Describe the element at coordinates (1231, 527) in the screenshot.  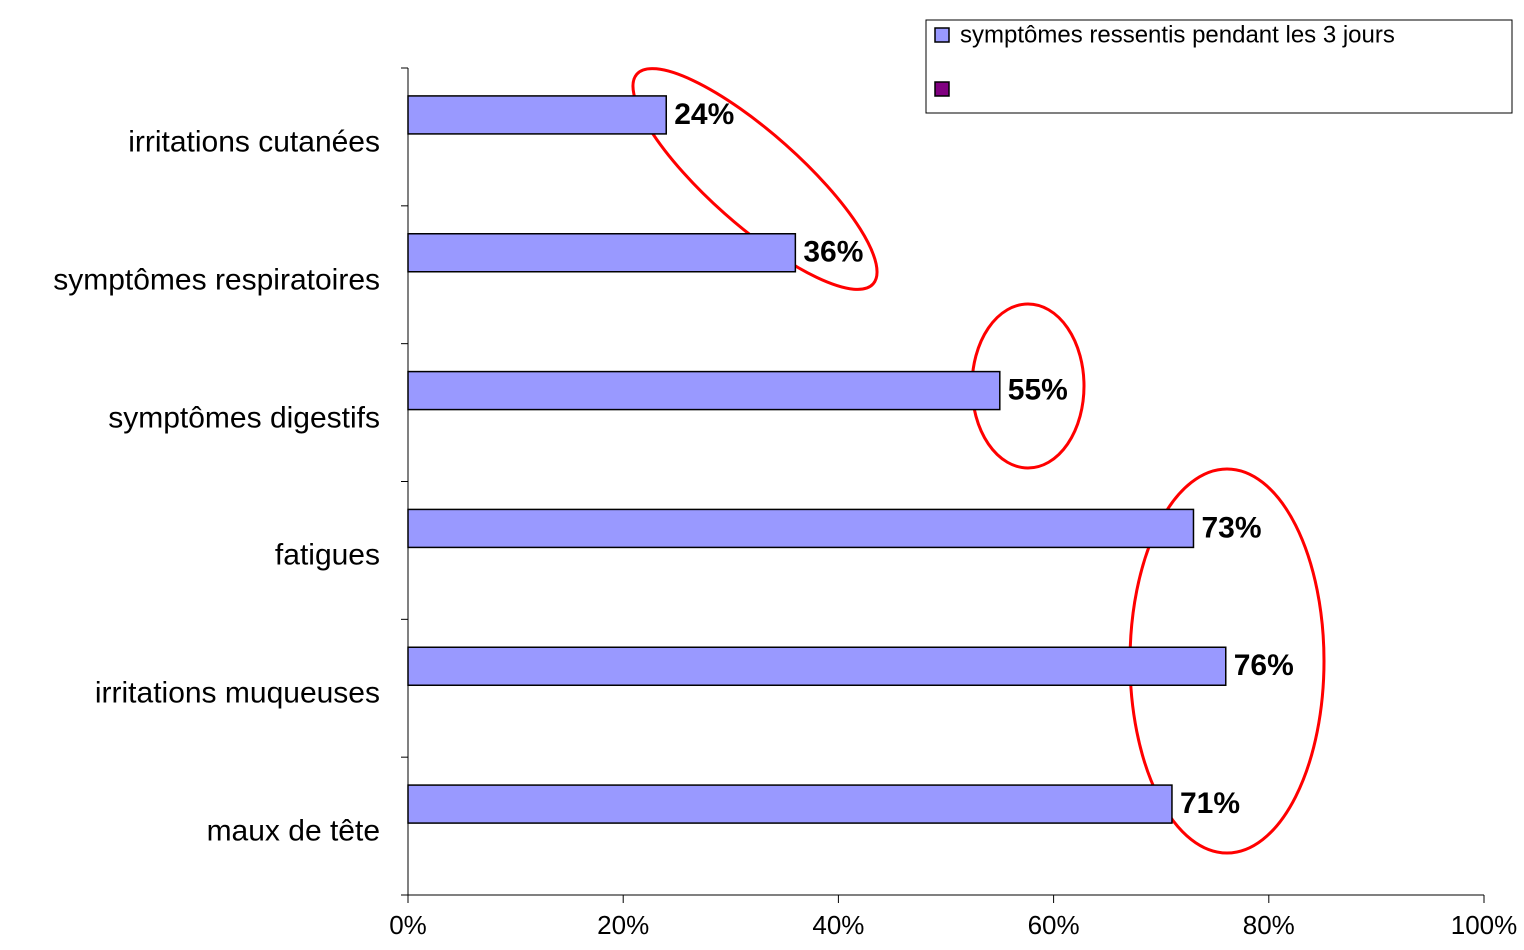
I see `data-label: 73%` at that location.